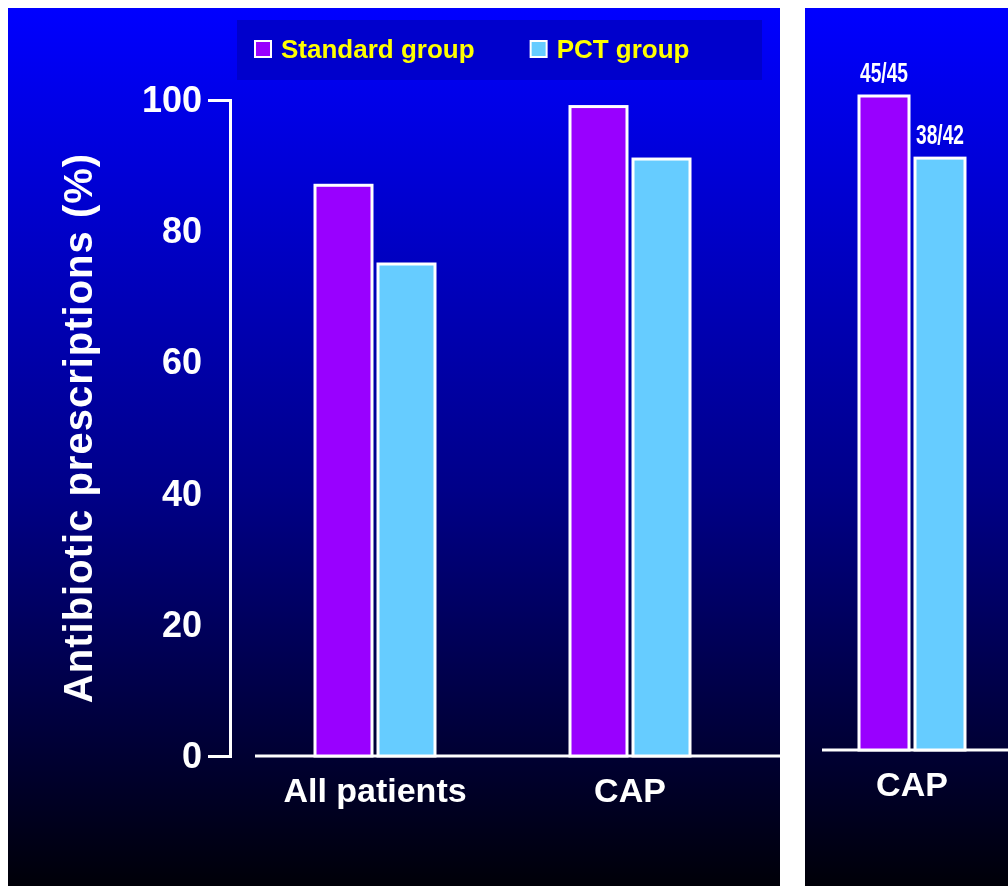  Describe the element at coordinates (181, 362) in the screenshot. I see `y-tick-label: 60` at that location.